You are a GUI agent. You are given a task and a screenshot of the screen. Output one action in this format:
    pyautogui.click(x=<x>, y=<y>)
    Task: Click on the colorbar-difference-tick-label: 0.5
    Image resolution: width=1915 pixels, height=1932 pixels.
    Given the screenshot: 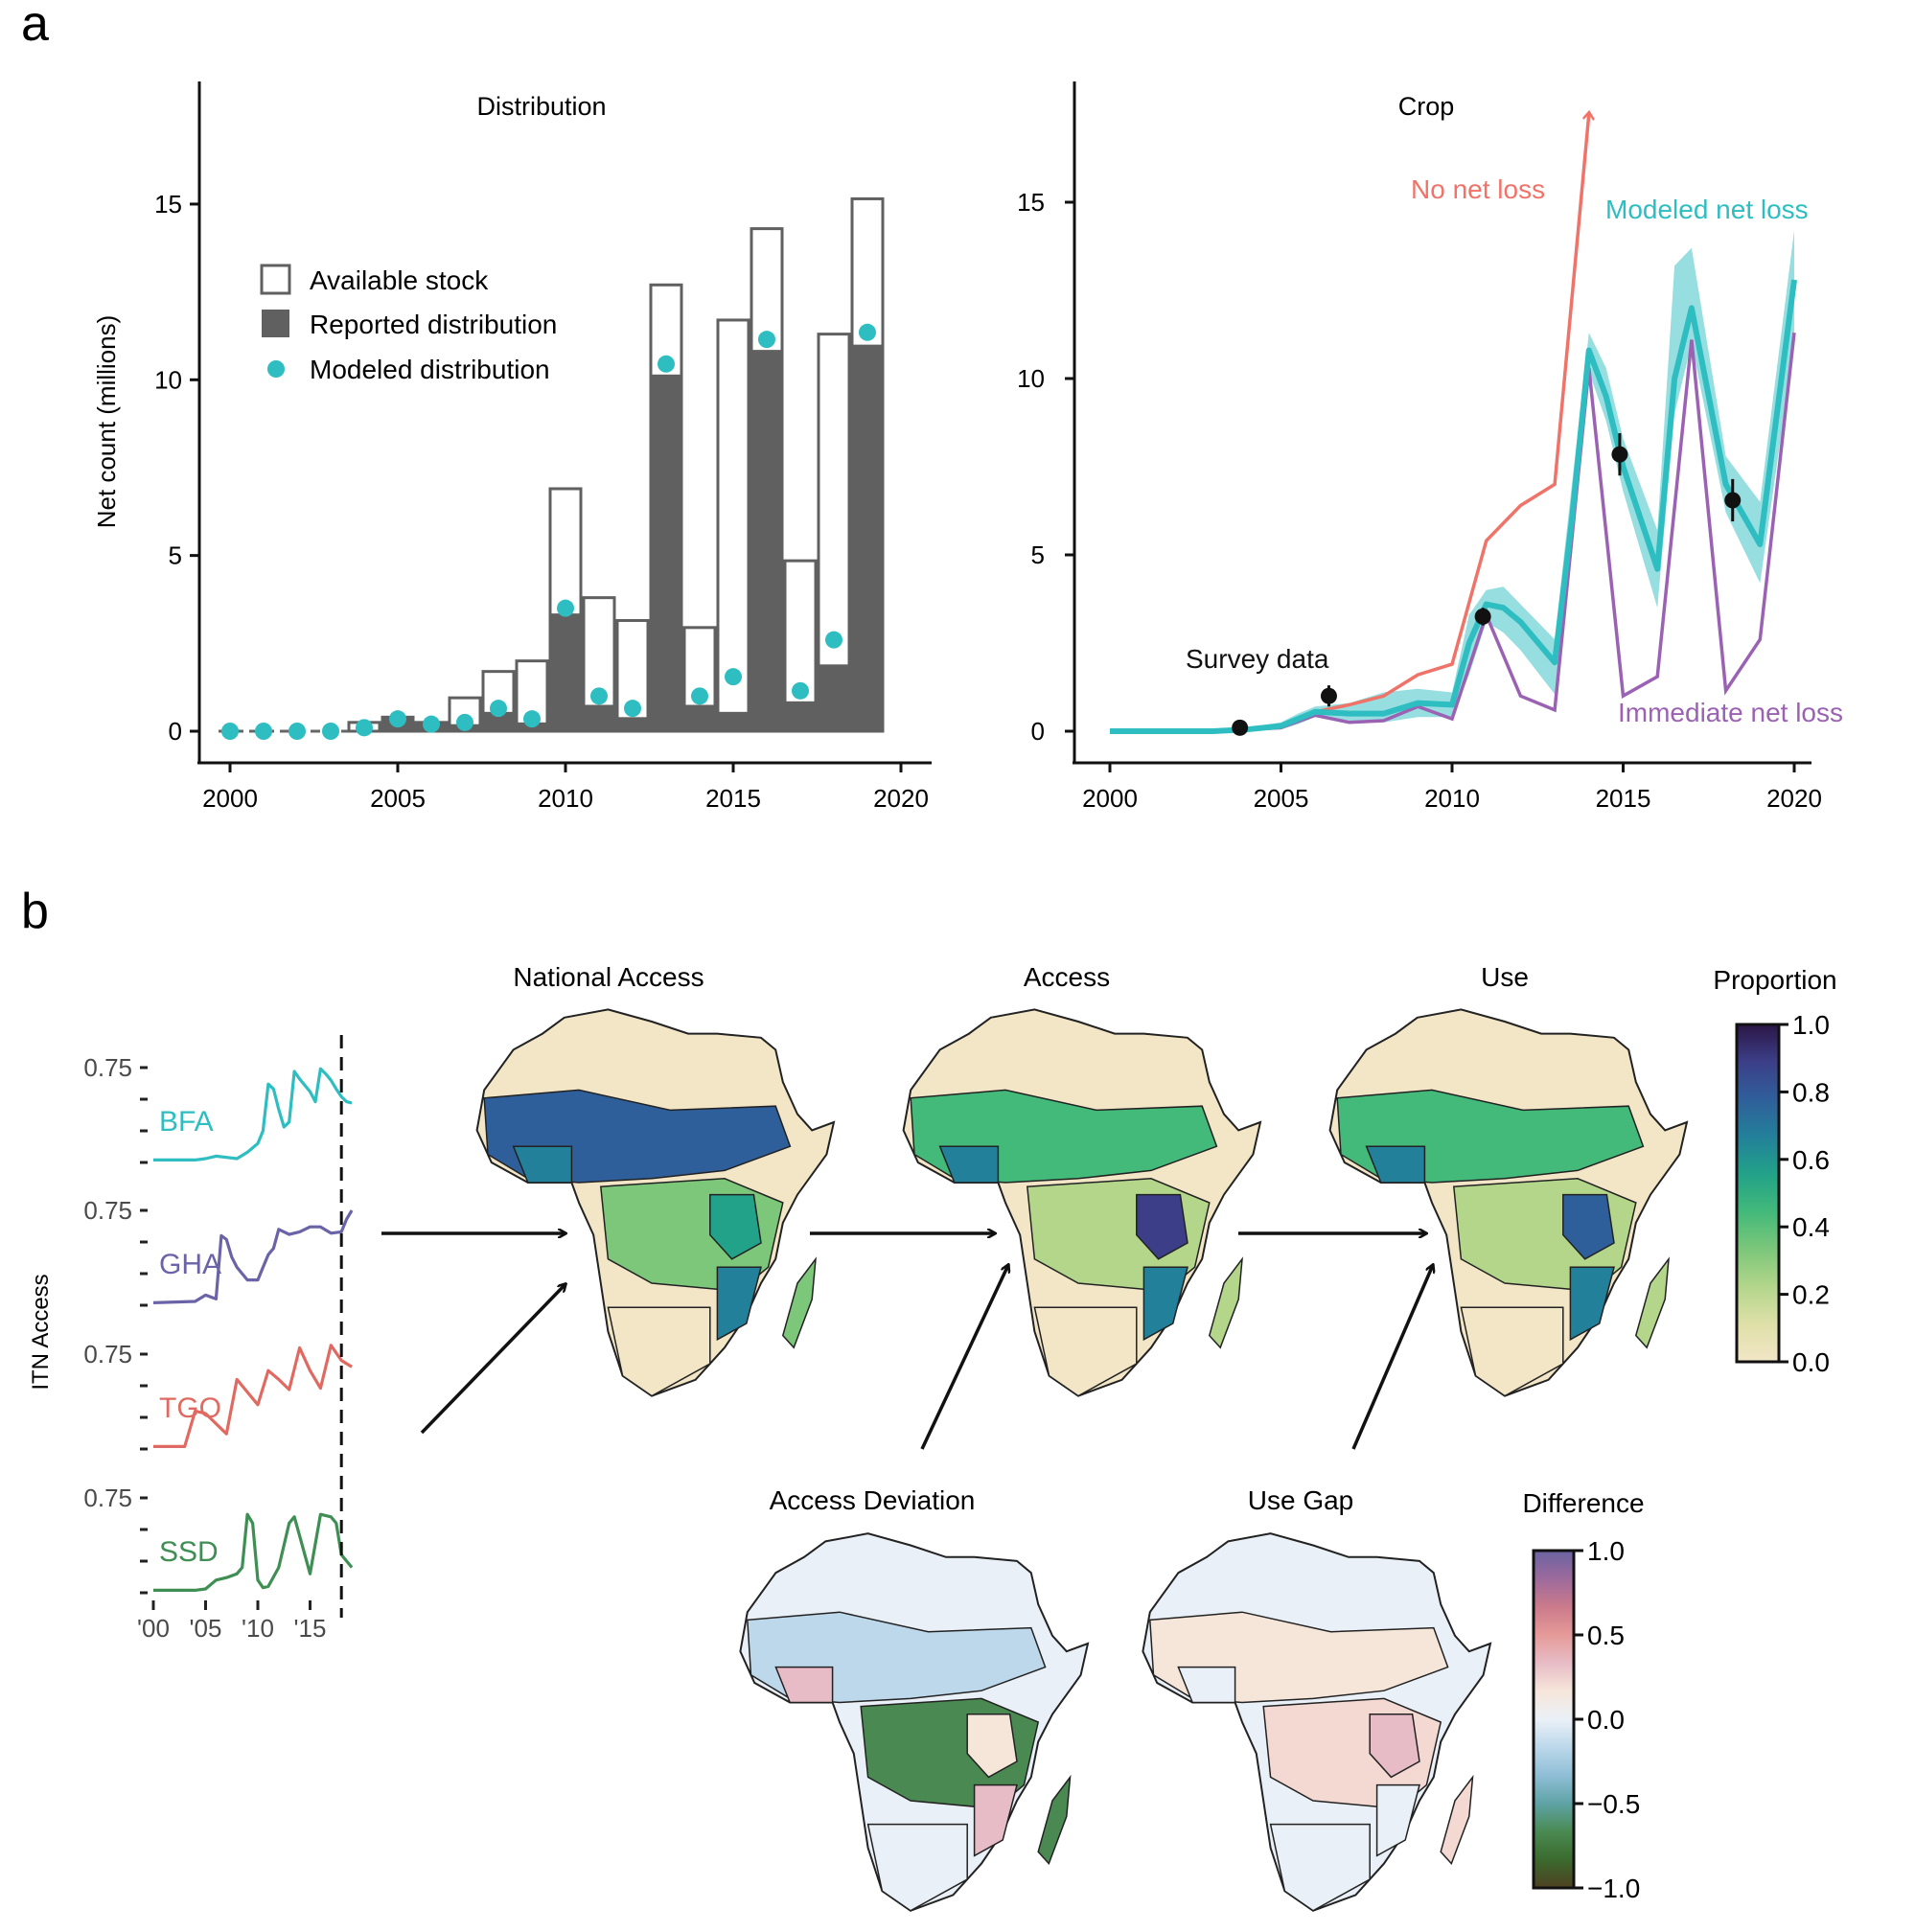 What is the action you would take?
    pyautogui.click(x=1606, y=1635)
    